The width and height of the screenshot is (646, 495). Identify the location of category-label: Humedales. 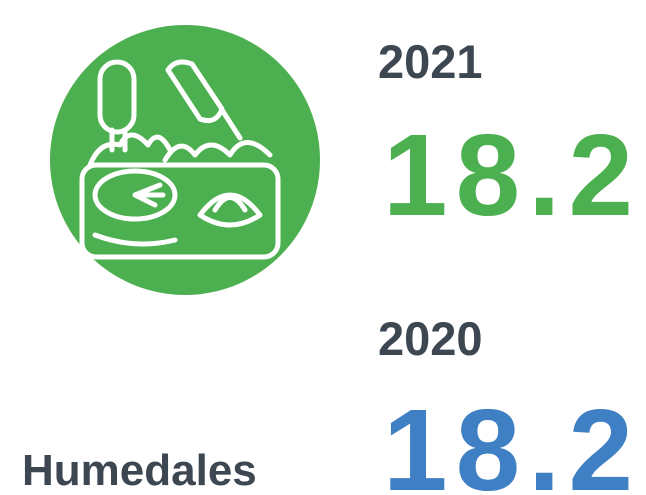
(139, 470).